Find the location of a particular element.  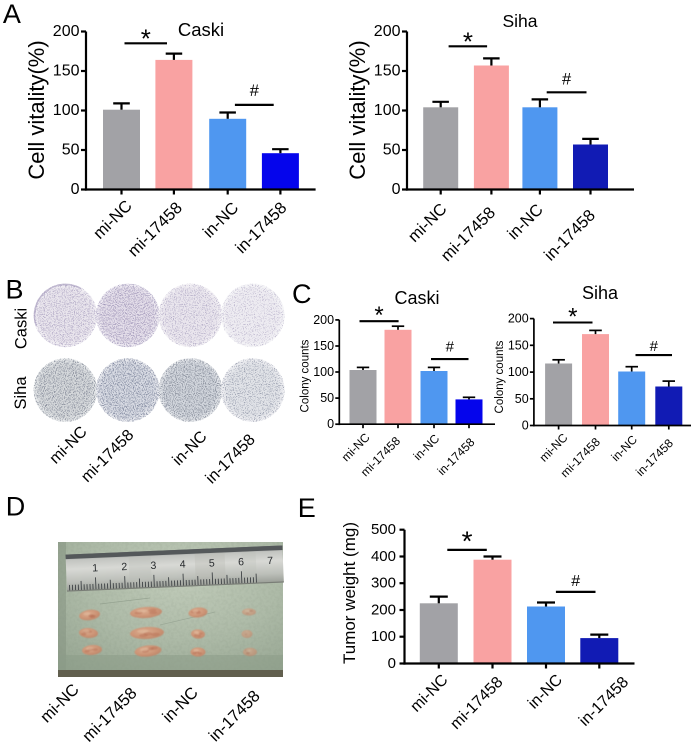

svg-text: 1 is located at coordinates (95, 568).